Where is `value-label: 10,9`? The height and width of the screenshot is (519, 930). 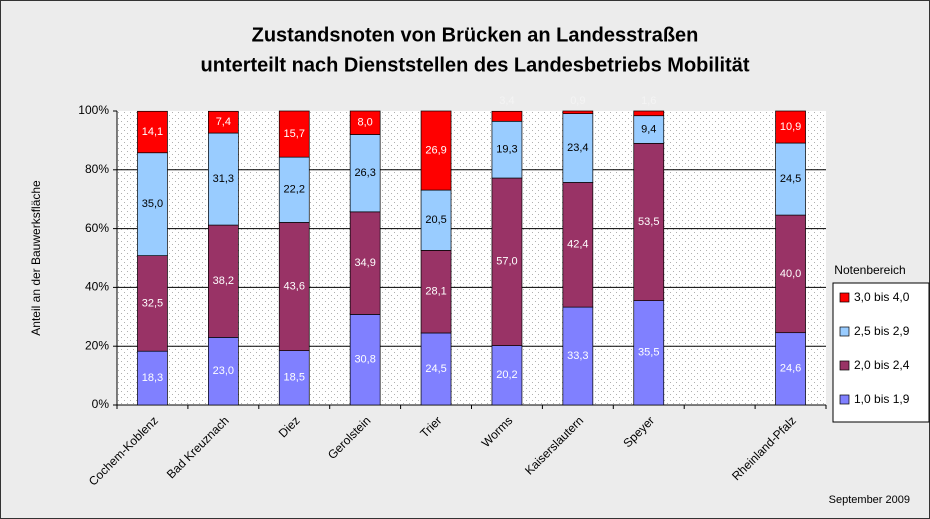 value-label: 10,9 is located at coordinates (790, 127).